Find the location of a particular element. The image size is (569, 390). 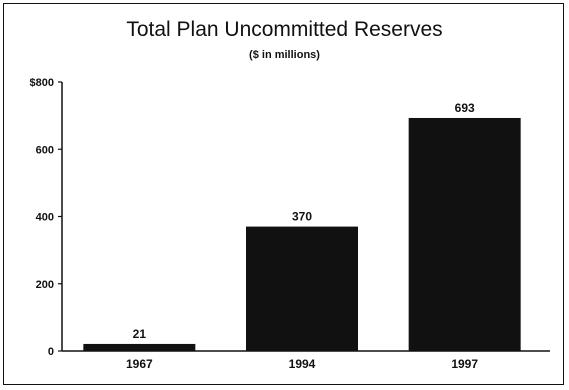

y-tick-label: 400 is located at coordinates (45, 218).